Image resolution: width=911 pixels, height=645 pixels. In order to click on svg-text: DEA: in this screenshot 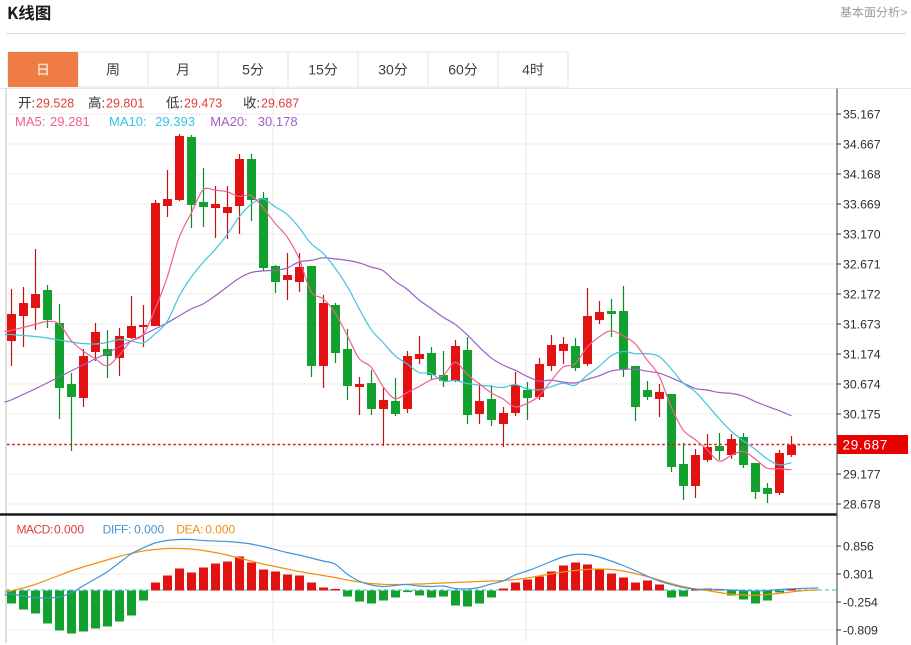, I will do `click(189, 530)`.